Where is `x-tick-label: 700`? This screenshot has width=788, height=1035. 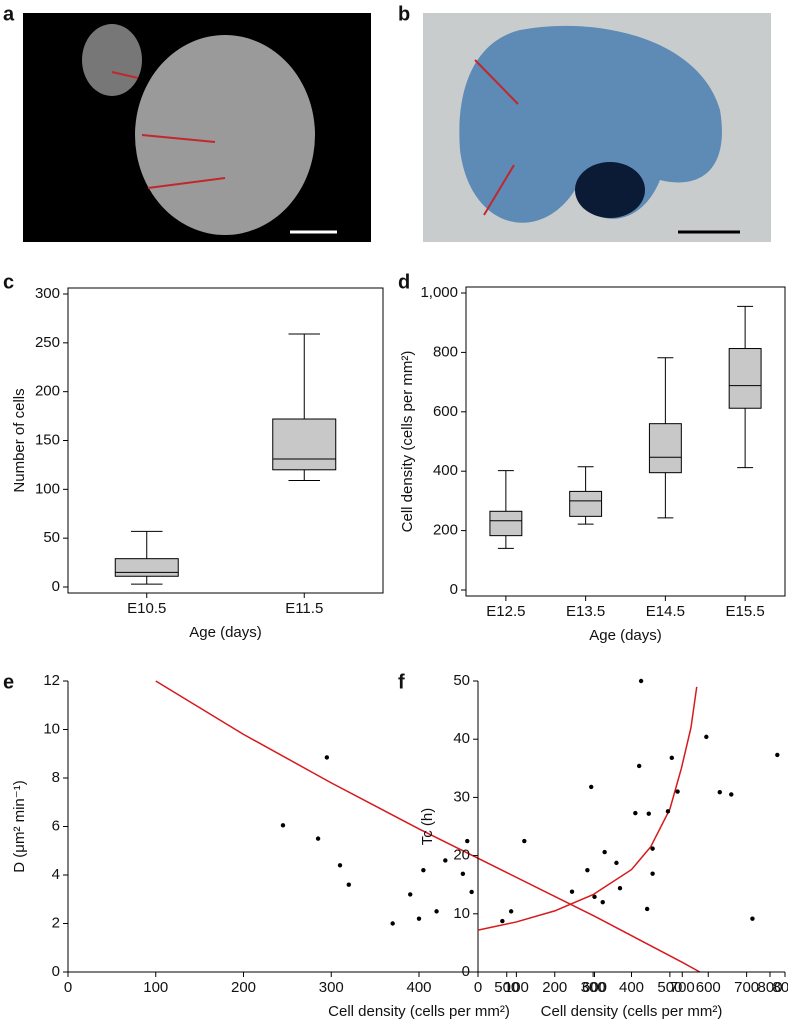
x-tick-label: 700 is located at coordinates (682, 987).